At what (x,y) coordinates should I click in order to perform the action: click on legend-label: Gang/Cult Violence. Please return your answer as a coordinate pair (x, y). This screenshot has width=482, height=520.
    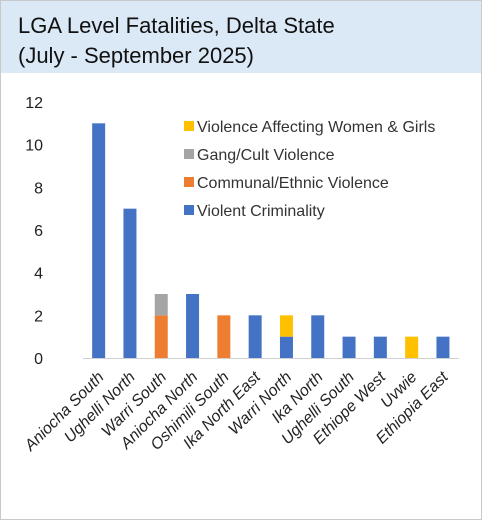
    Looking at the image, I should click on (266, 155).